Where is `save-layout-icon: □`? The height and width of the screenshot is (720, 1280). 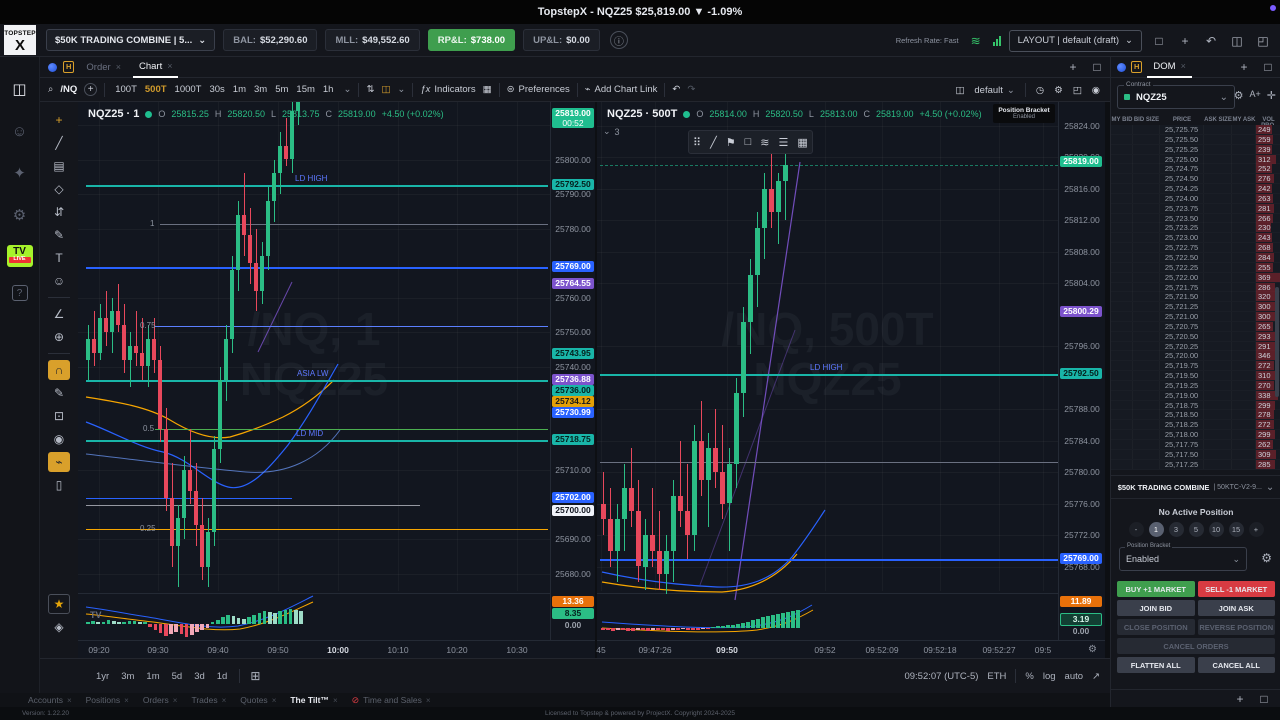 save-layout-icon: □ is located at coordinates (1159, 40).